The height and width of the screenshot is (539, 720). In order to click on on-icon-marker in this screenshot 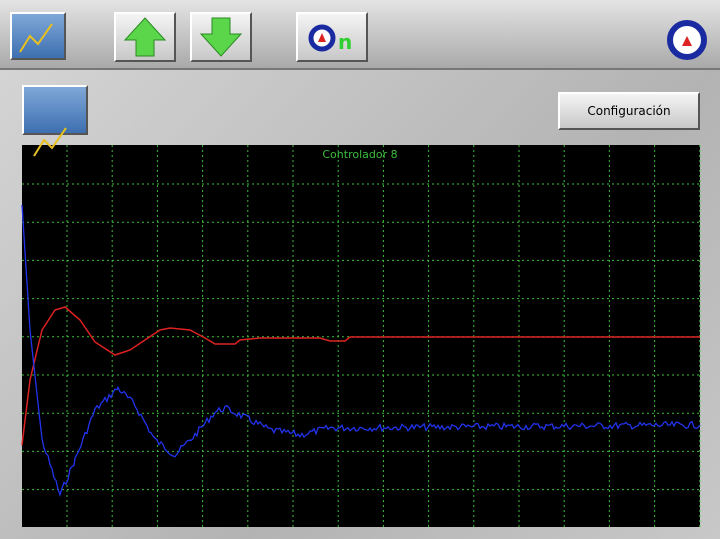, I will do `click(322, 37)`.